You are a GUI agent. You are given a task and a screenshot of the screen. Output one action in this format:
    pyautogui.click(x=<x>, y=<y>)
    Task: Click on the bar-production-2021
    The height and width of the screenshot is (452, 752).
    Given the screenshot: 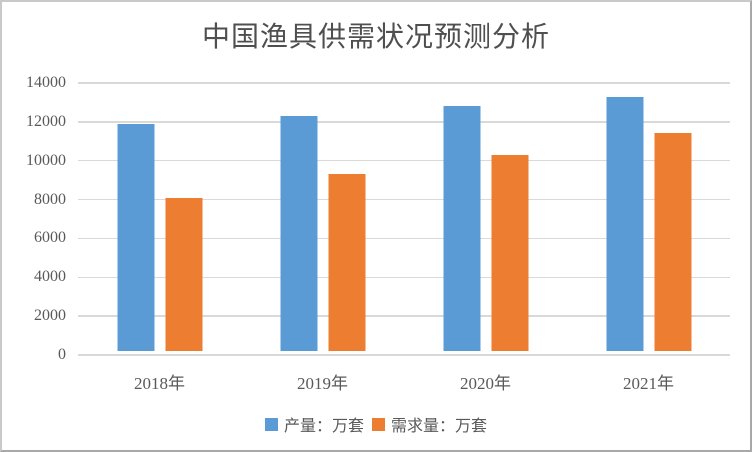 What is the action you would take?
    pyautogui.click(x=624, y=223)
    